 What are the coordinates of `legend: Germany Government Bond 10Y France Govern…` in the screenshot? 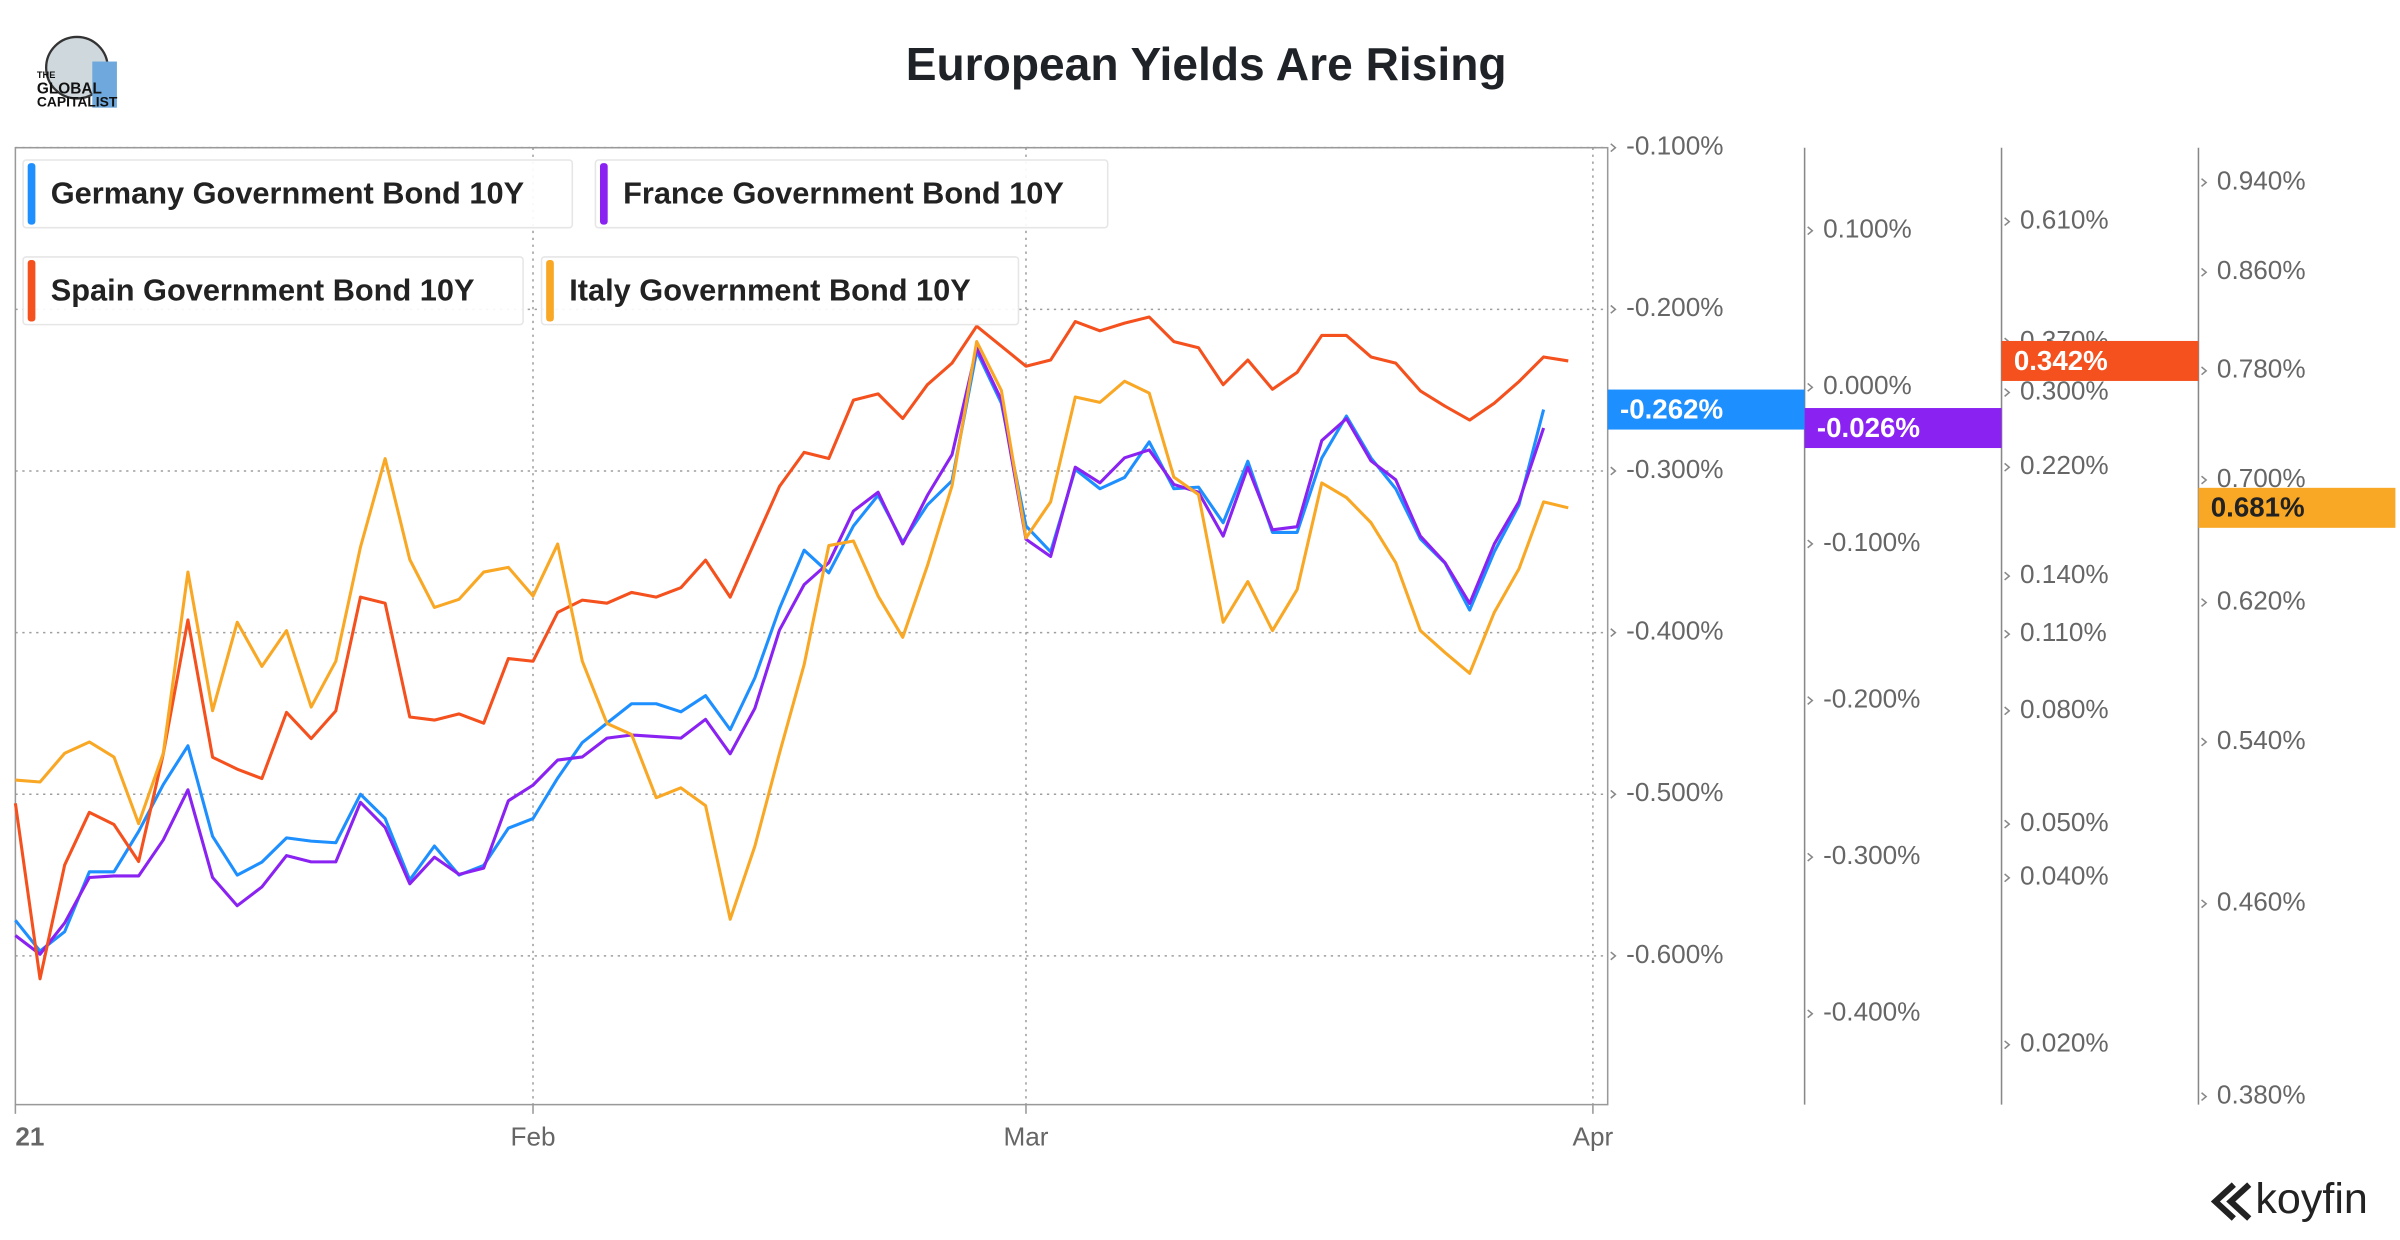 It's located at (565, 242).